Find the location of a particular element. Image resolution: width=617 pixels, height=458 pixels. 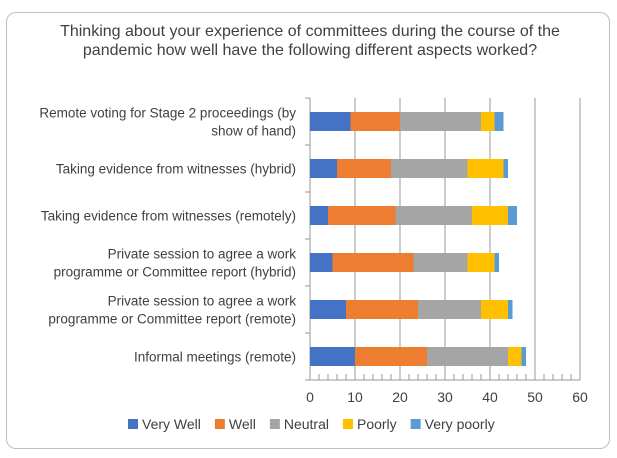

x-tick-label: 0 is located at coordinates (310, 397).